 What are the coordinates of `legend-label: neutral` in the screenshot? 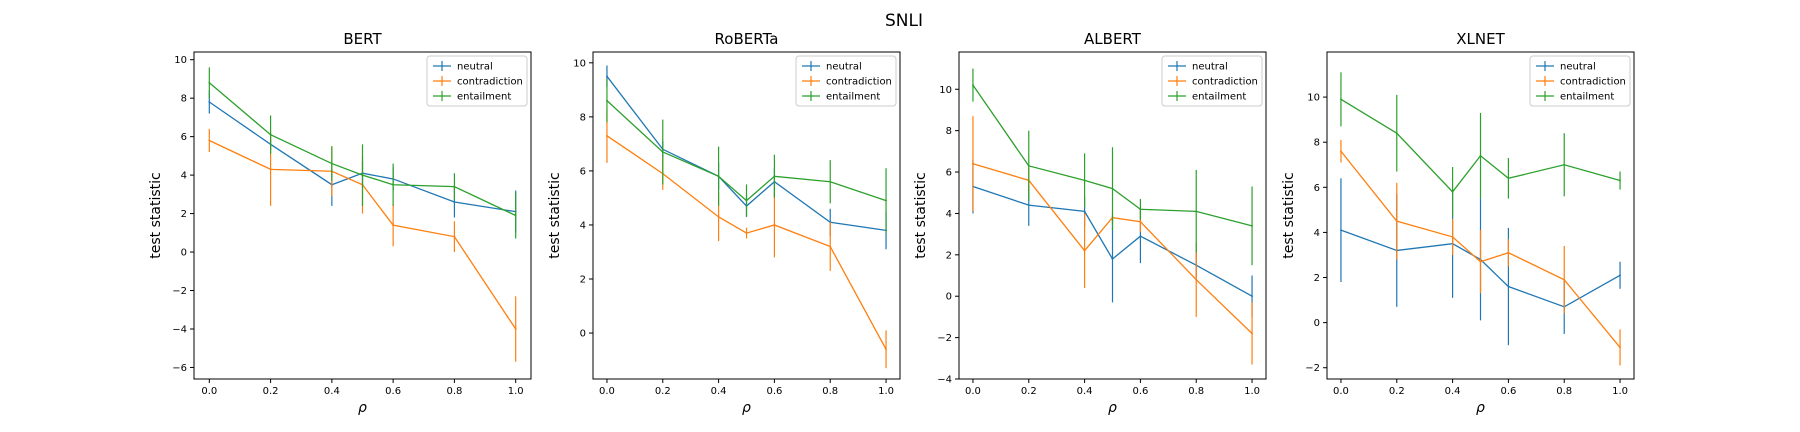 It's located at (844, 67).